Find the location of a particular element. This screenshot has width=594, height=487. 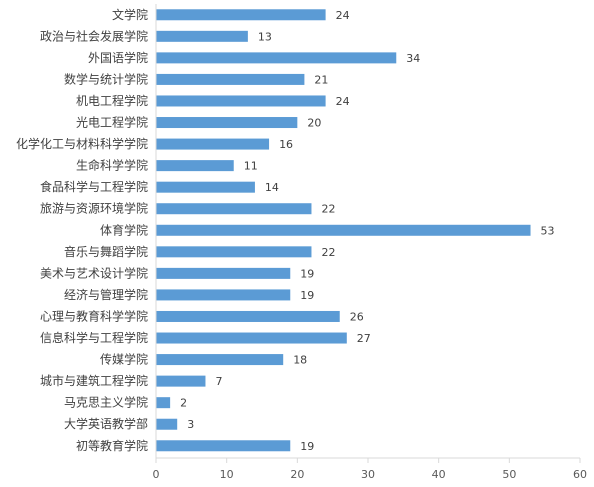

data-label: 14 is located at coordinates (272, 187).